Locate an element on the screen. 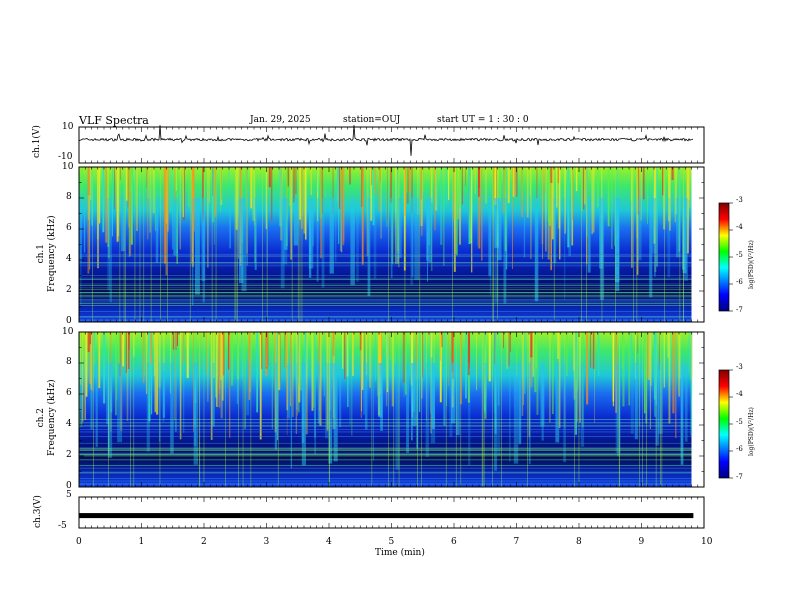 This screenshot has height=612, width=792. start-time-label: start UT = 1 : 30 : 0 is located at coordinates (483, 120).